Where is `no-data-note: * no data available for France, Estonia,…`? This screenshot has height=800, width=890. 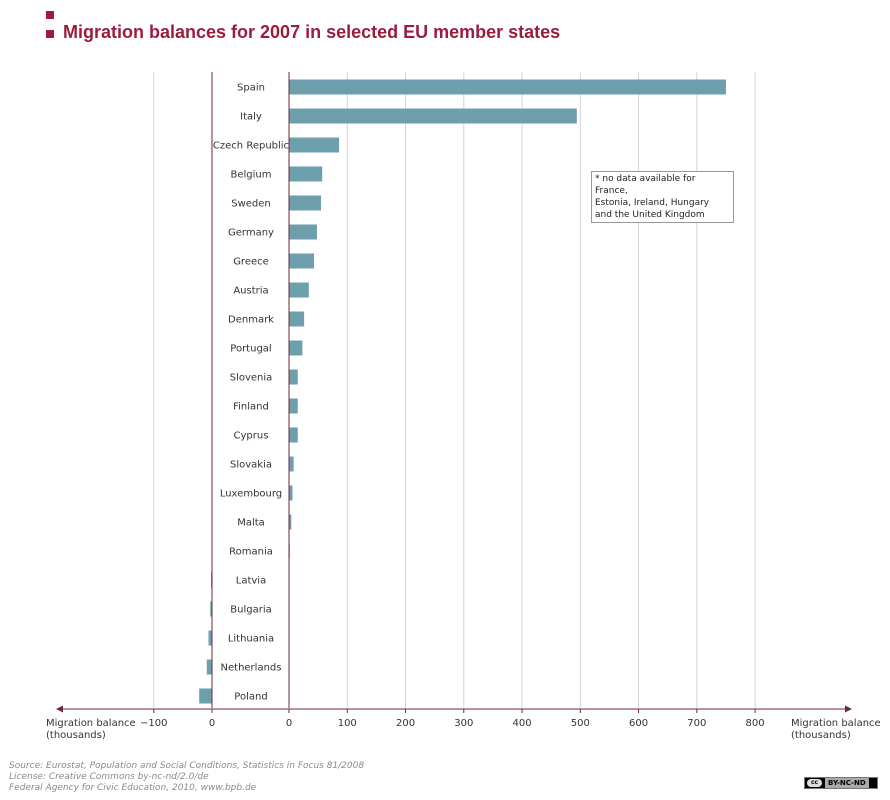
no-data-note: * no data available for France, Estonia,… is located at coordinates (662, 197).